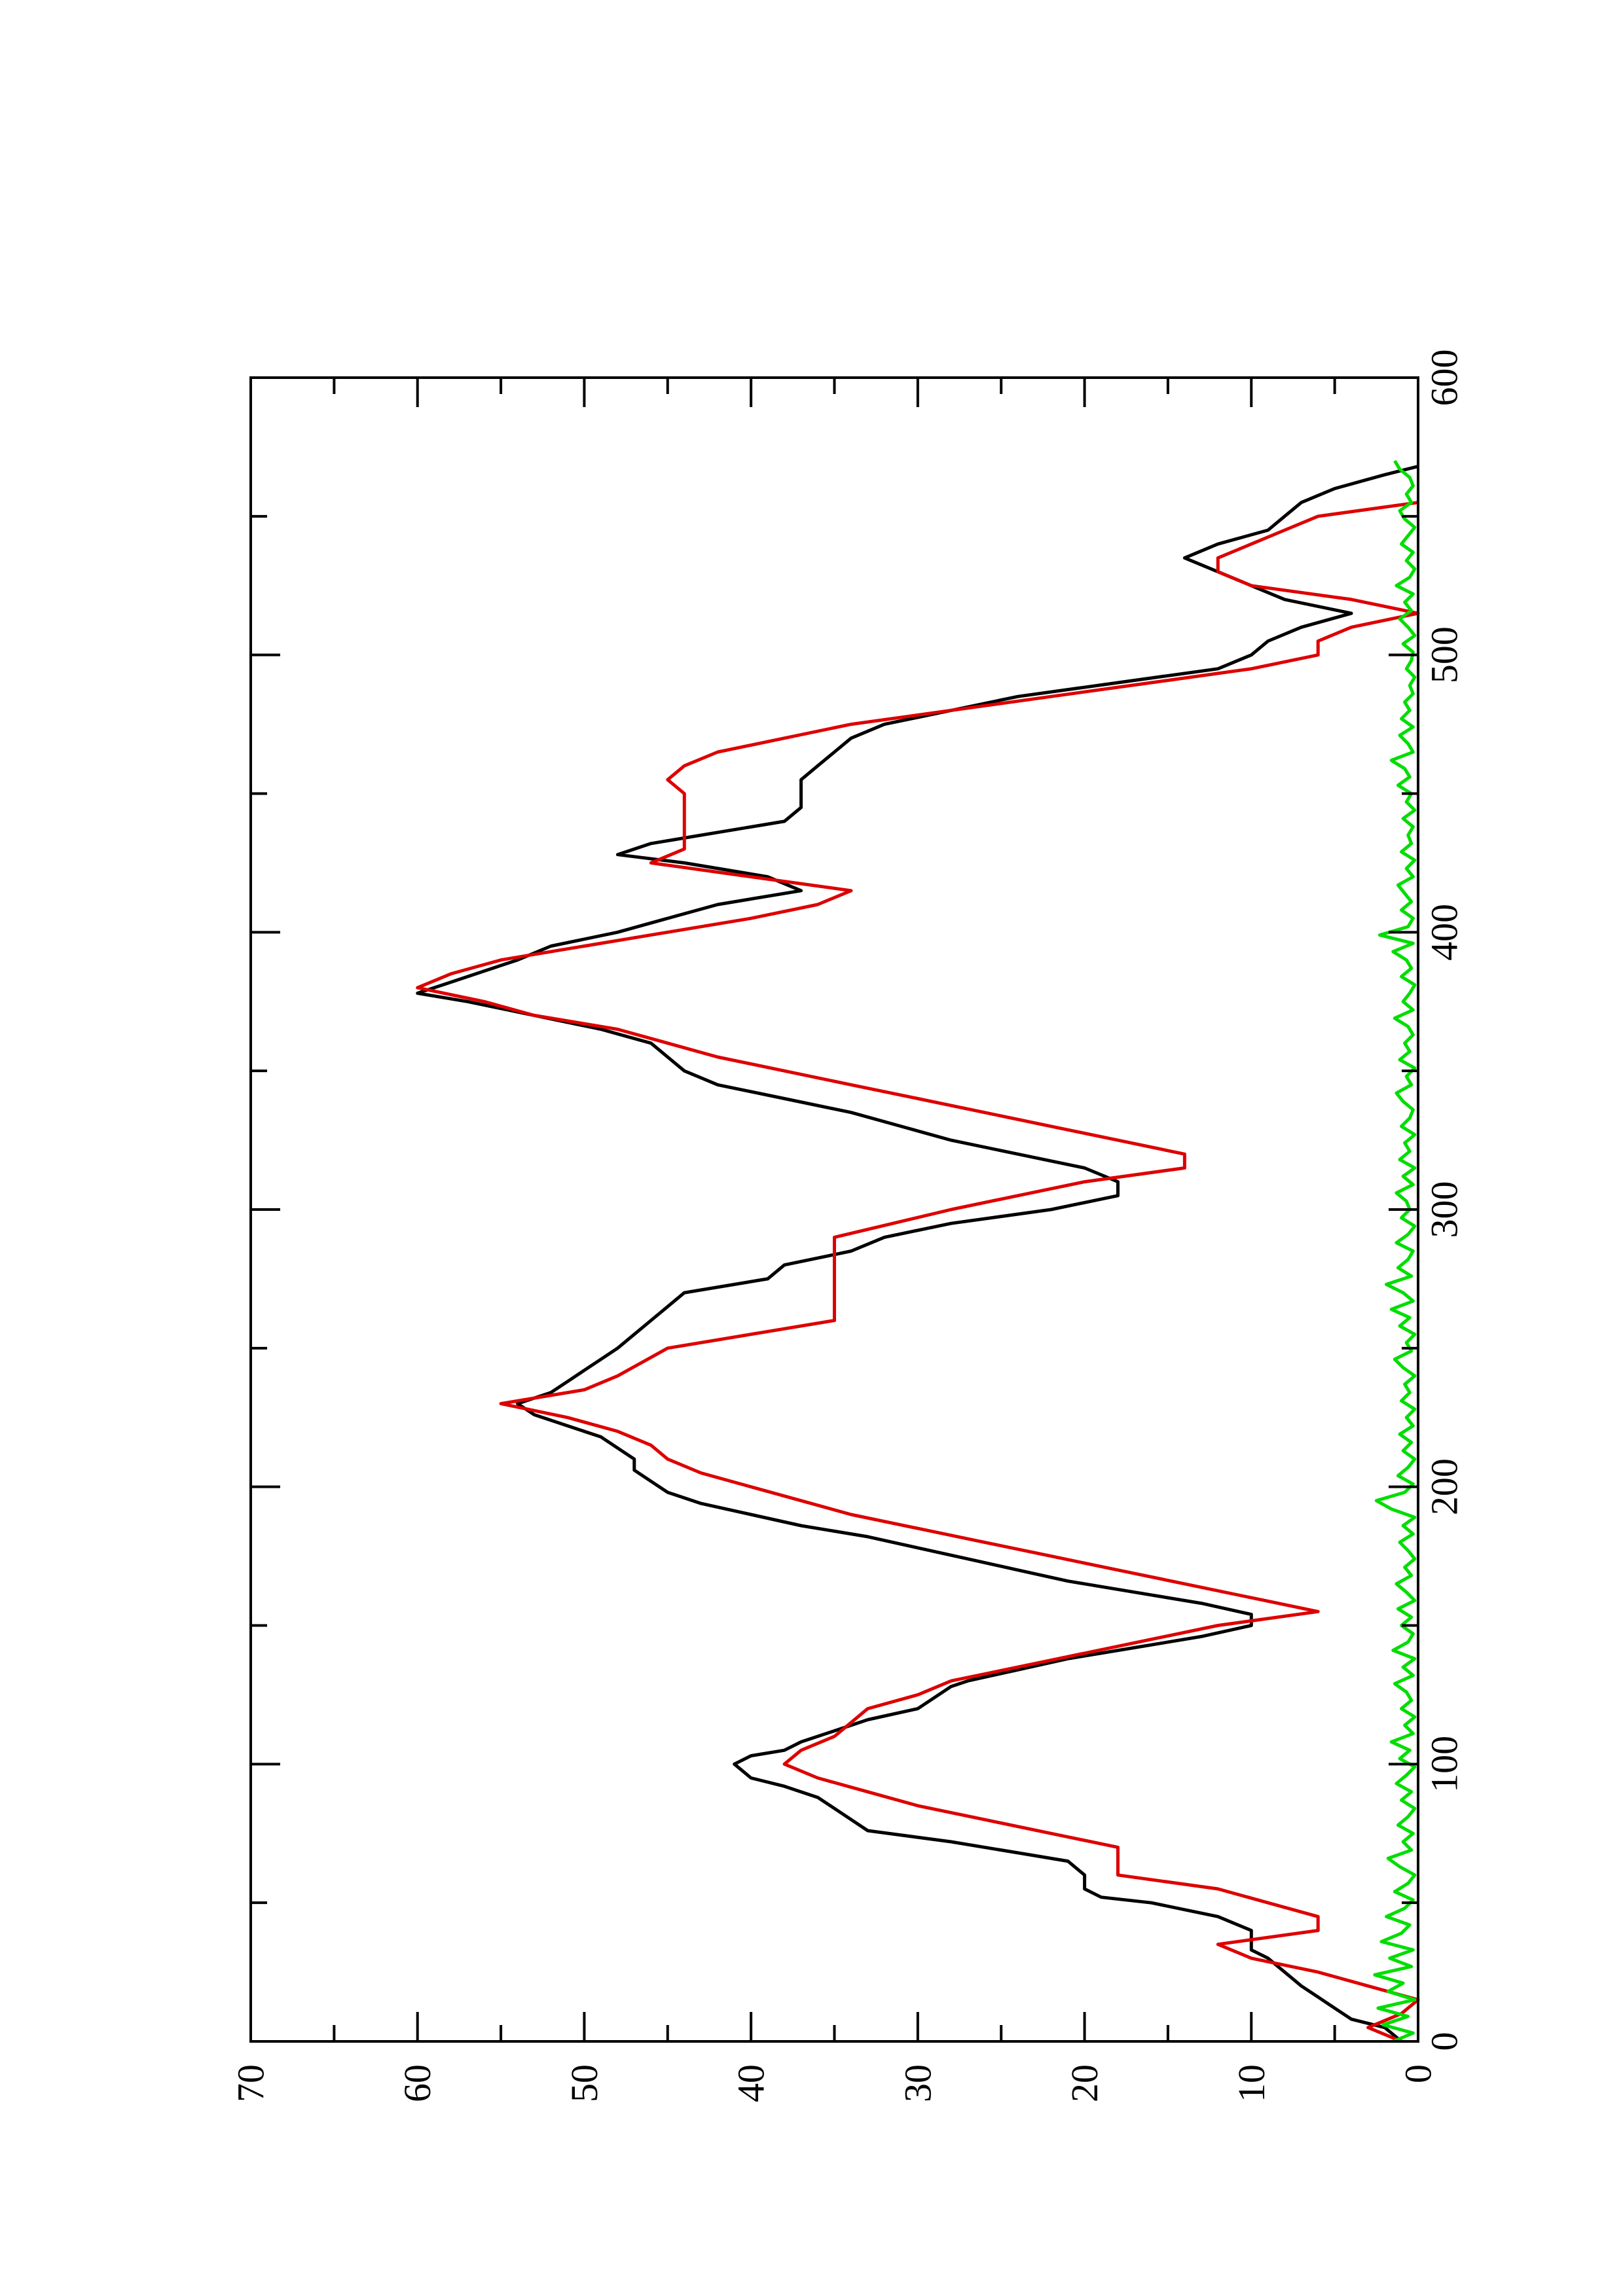 The width and height of the screenshot is (1623, 2296). I want to click on y-tick-label: 50, so click(584, 2083).